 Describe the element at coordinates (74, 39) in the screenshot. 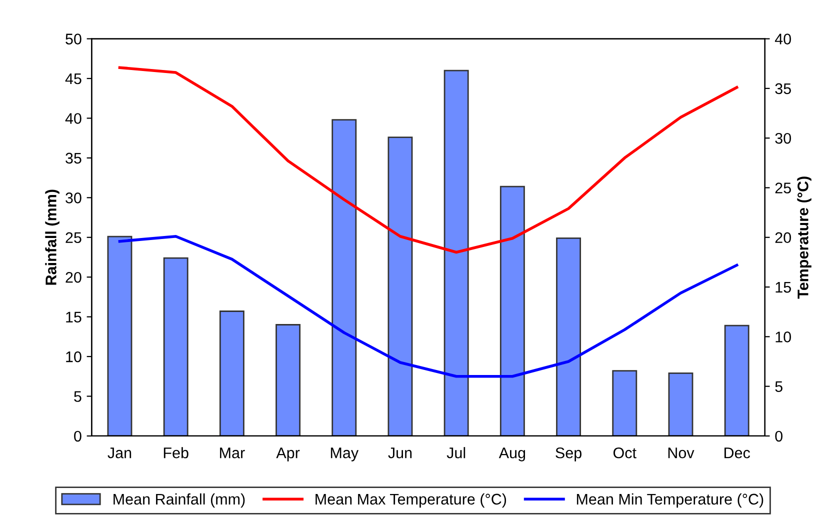

I see `y-tick-label: 50` at that location.